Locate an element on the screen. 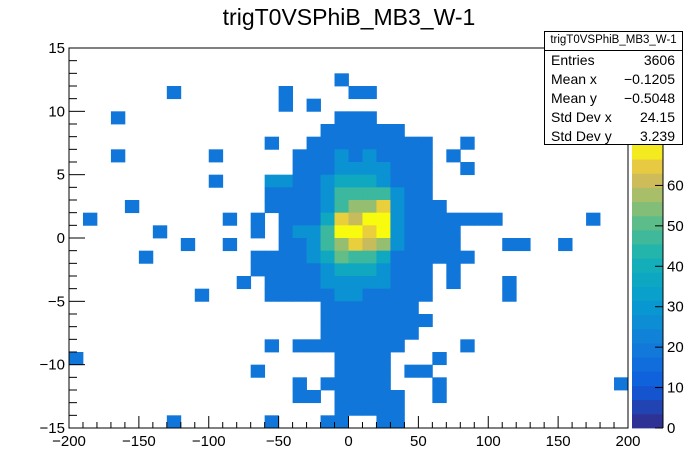  stats-row-mean-x: Mean x −0.1205 is located at coordinates (613, 79).